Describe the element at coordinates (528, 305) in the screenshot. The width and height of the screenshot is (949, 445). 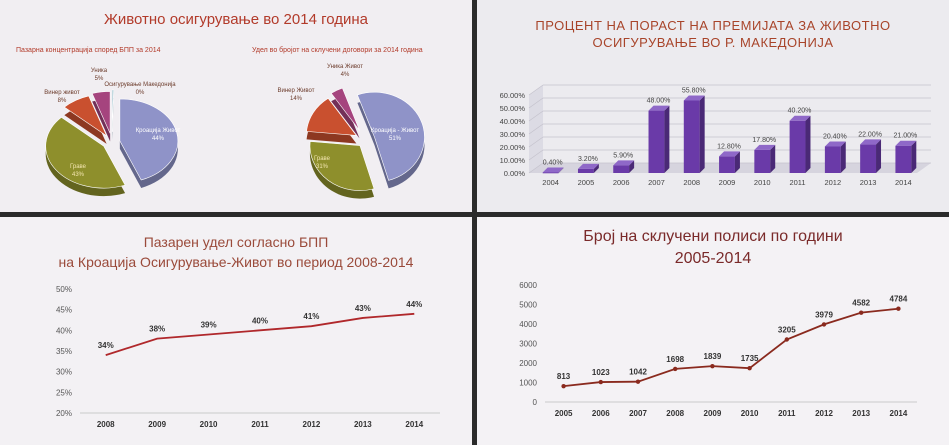
I see `y-tick-label: 5000` at that location.